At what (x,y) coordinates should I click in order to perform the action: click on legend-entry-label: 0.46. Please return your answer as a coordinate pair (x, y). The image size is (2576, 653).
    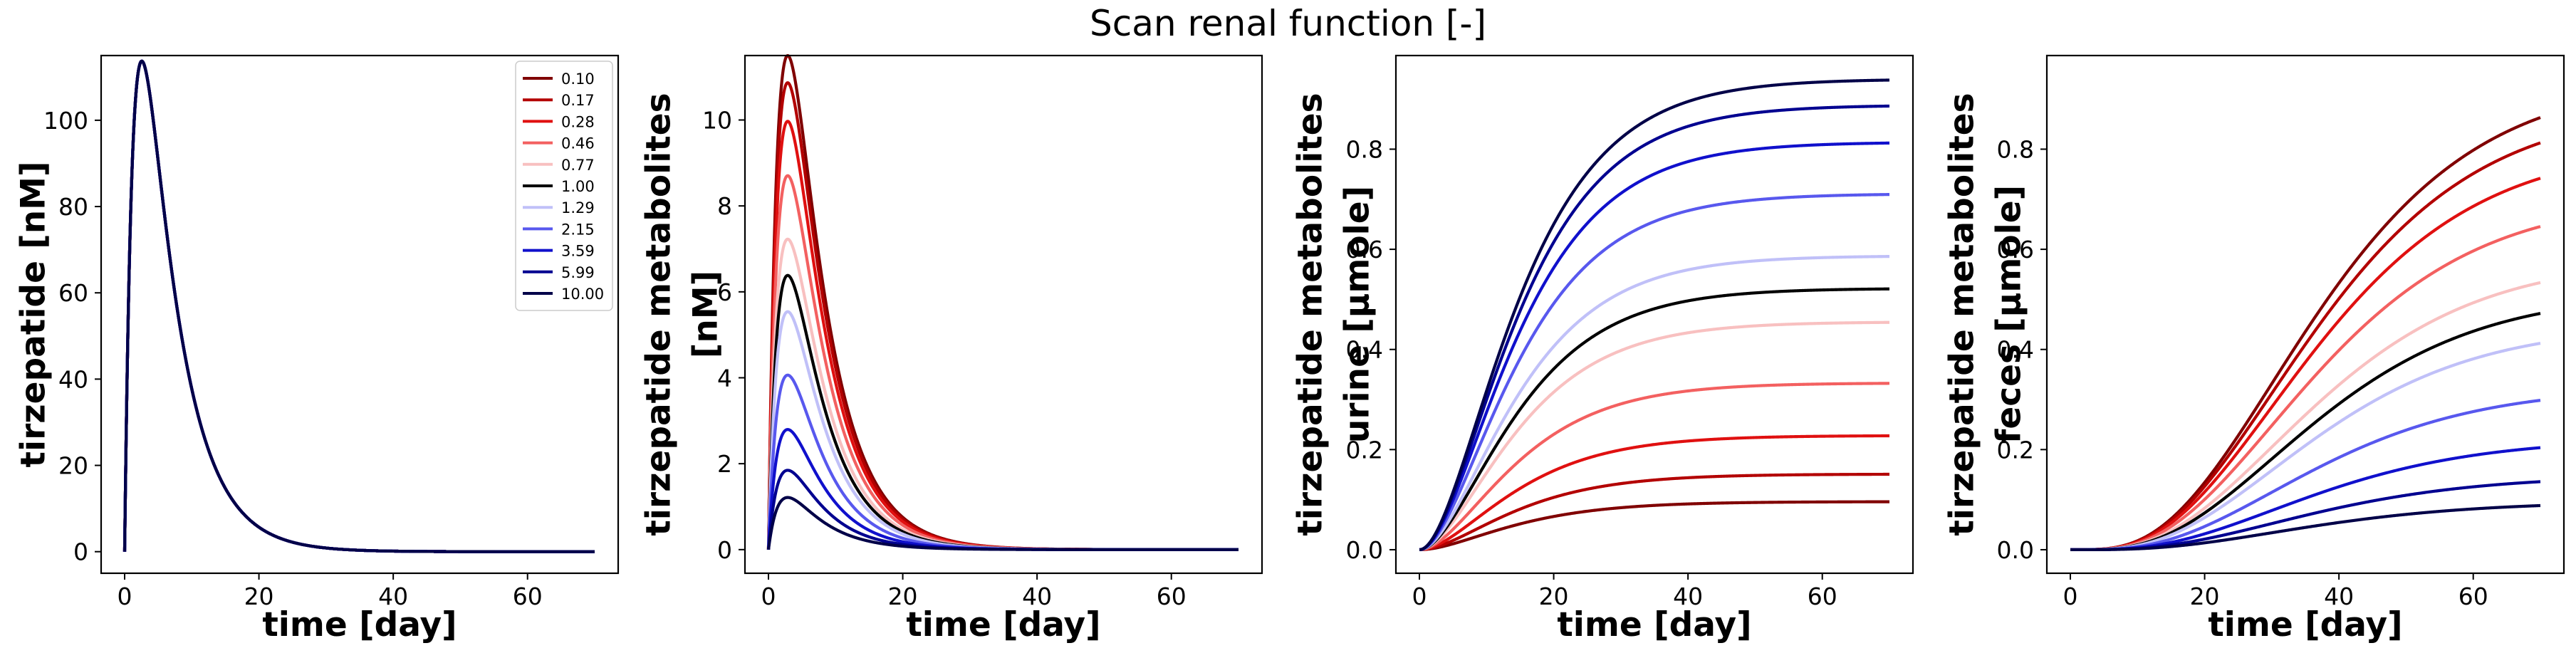
    Looking at the image, I should click on (578, 143).